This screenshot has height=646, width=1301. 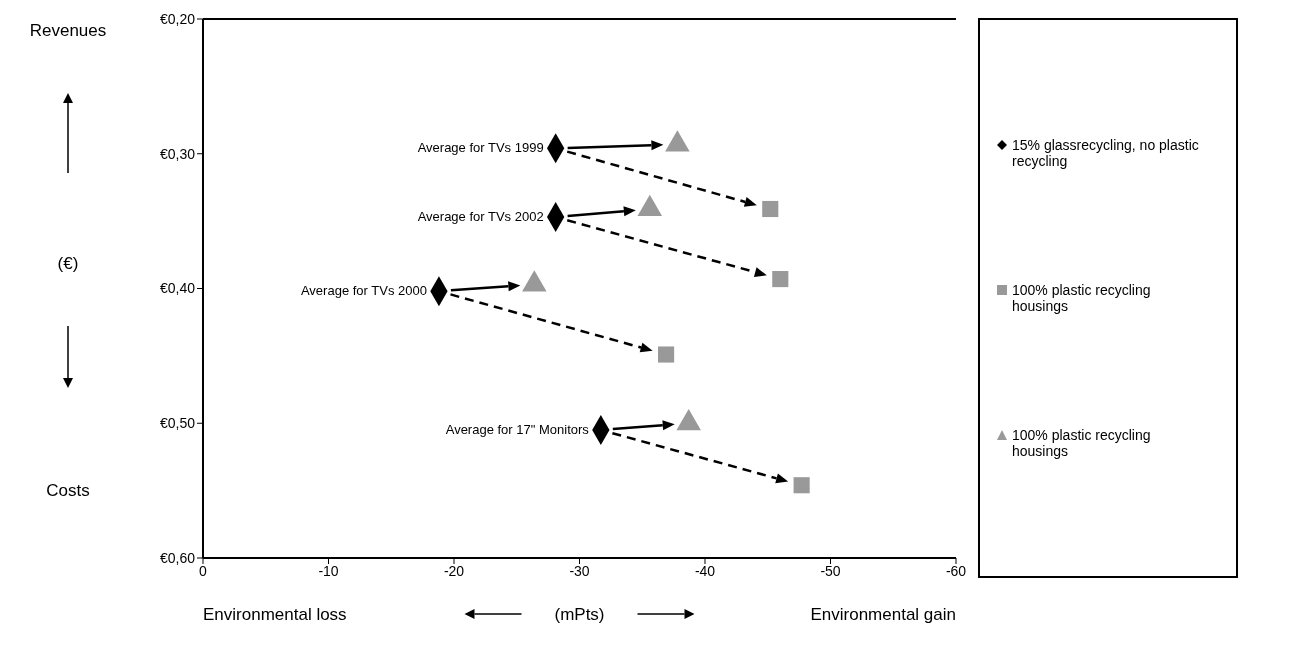 What do you see at coordinates (275, 614) in the screenshot?
I see `text: Environmental loss` at bounding box center [275, 614].